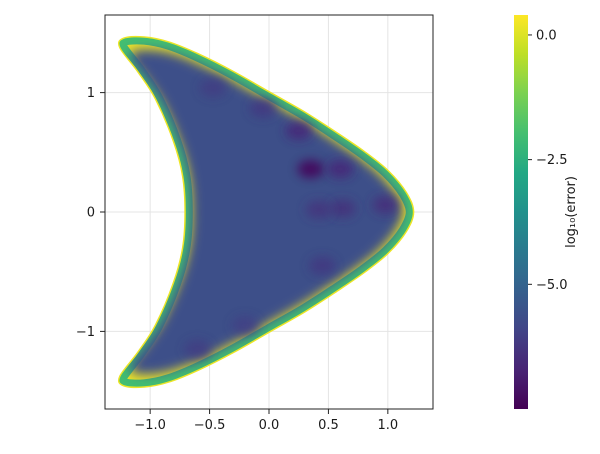 Image resolution: width=600 pixels, height=454 pixels. I want to click on y-tick-label: 0, so click(91, 213).